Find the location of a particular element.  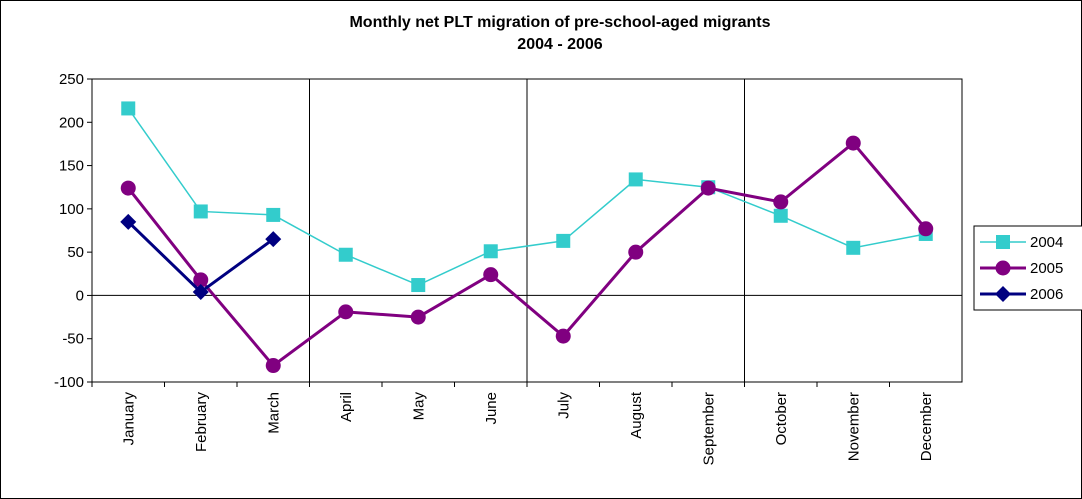

x-tick-label: February is located at coordinates (201, 422).